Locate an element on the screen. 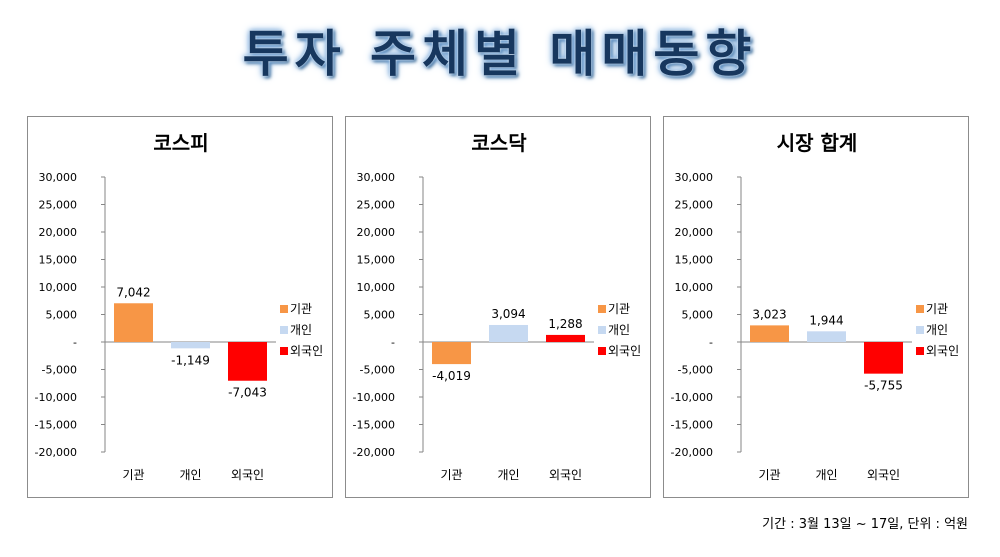 This screenshot has width=1000, height=557. data-label: 3,023 is located at coordinates (769, 314).